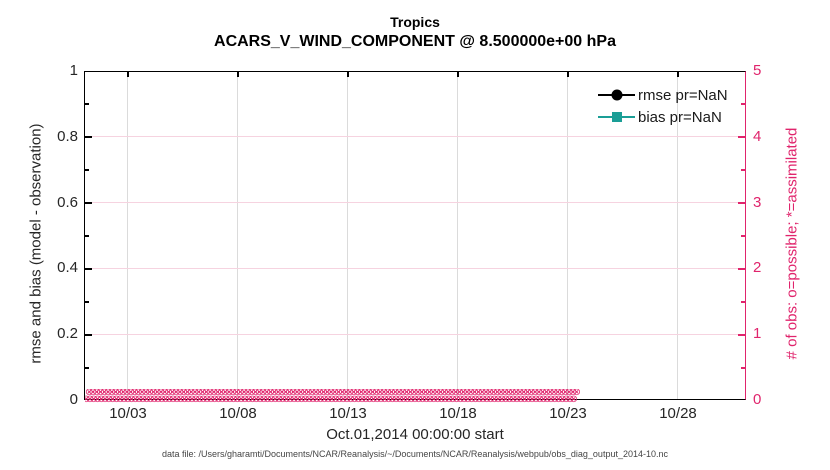 Image resolution: width=830 pixels, height=470 pixels. What do you see at coordinates (128, 413) in the screenshot?
I see `x-tick-label: 10/03` at bounding box center [128, 413].